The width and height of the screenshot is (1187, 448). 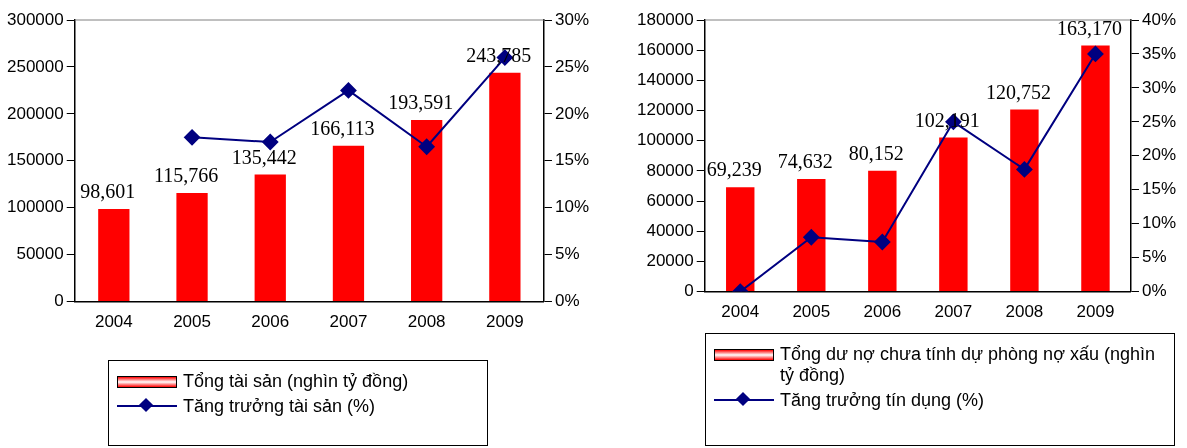 I want to click on y-tick-label: 160000, so click(x=665, y=49).